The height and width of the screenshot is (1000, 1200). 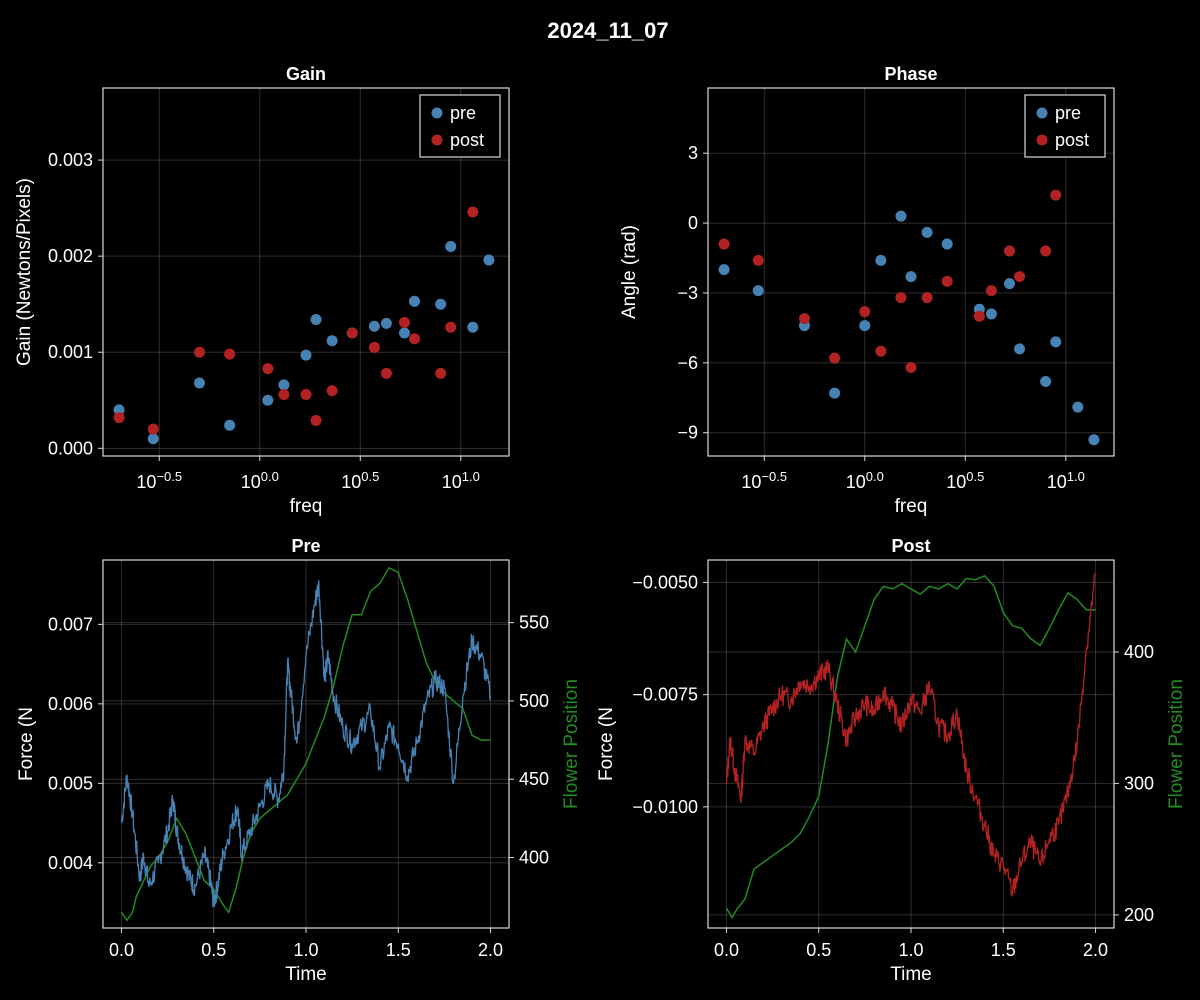 I want to click on pre-y2tick-label: 450, so click(x=534, y=779).